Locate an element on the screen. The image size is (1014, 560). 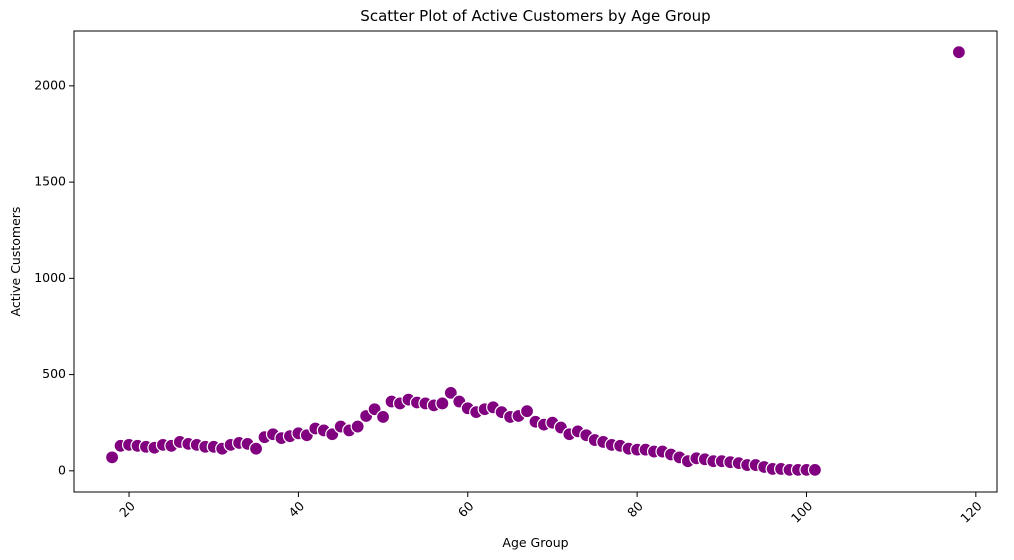
x-axis-label: Age Group is located at coordinates (535, 542).